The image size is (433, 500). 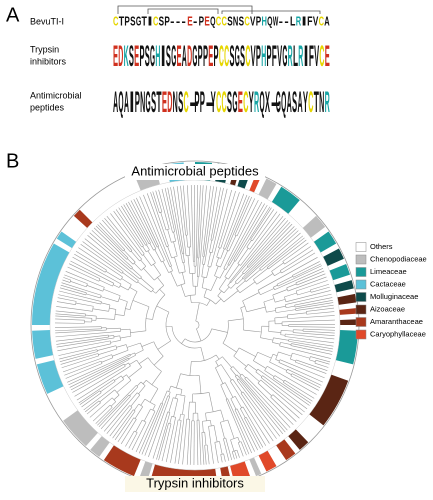 I want to click on residue: P, so click(x=268, y=56).